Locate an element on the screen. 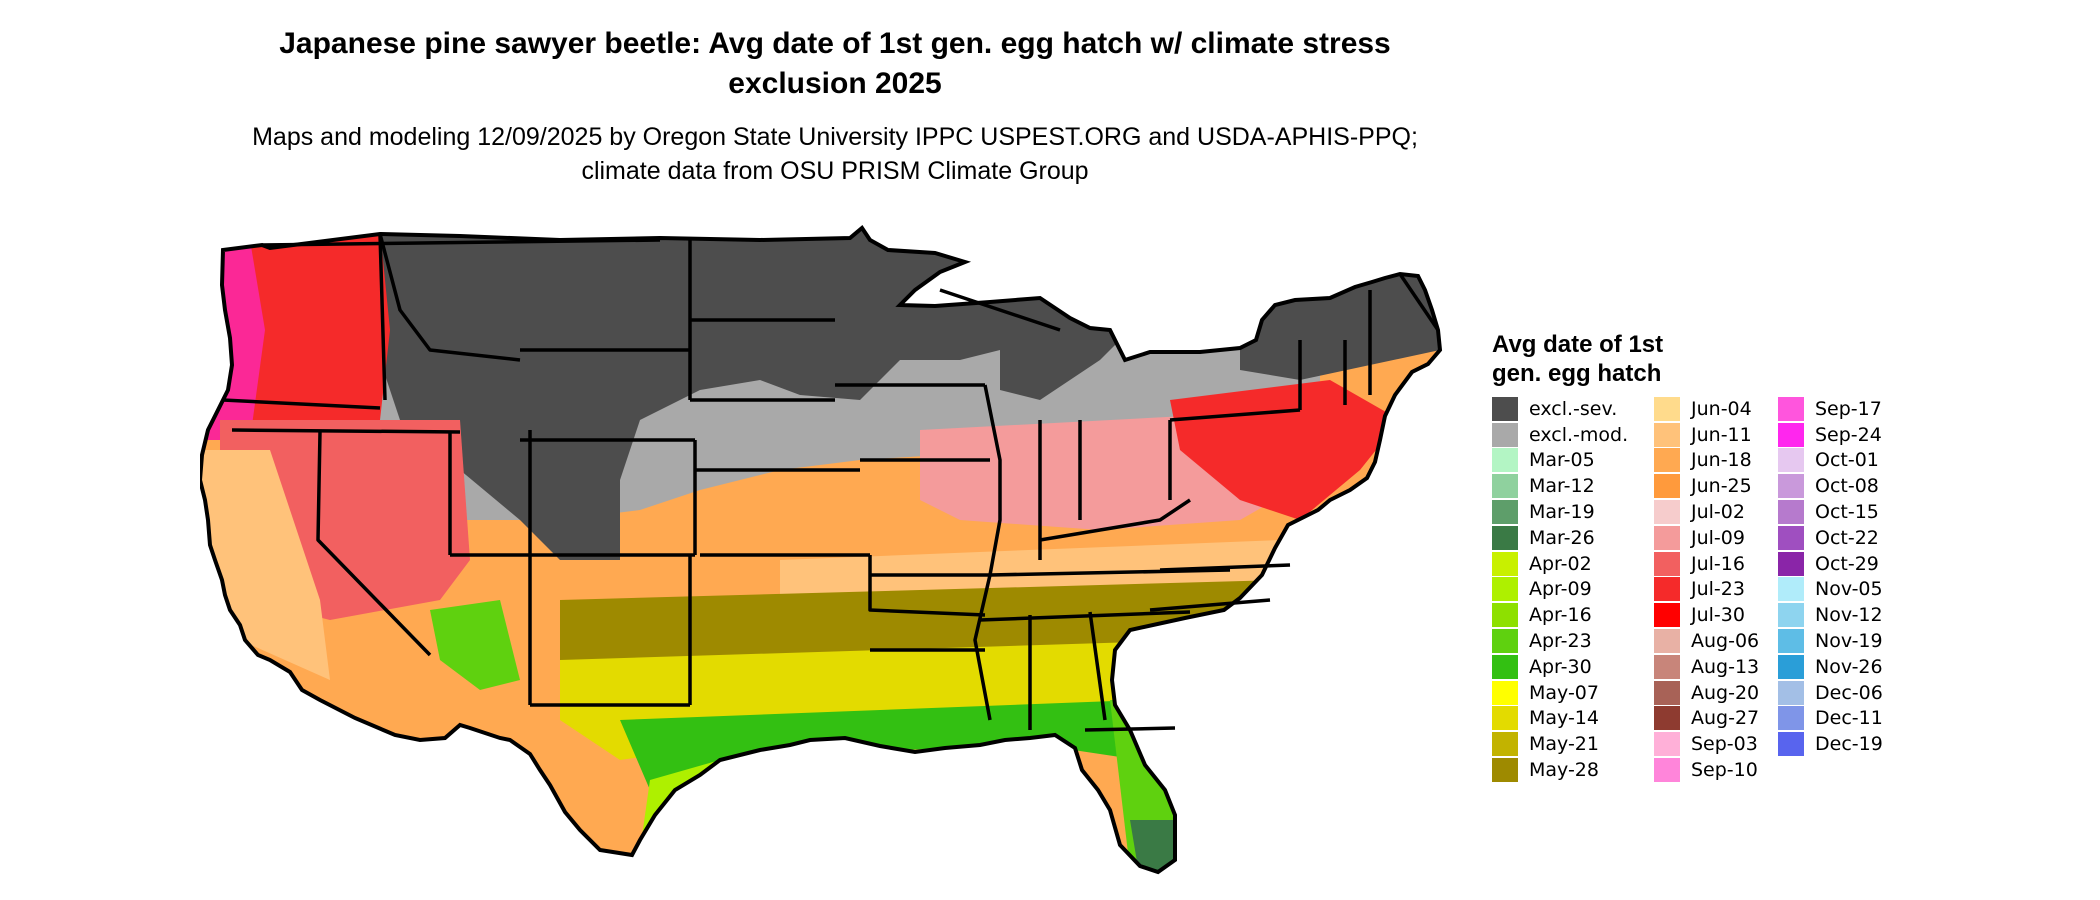 This screenshot has height=900, width=2100. ky-tn-border is located at coordinates (1110, 572).